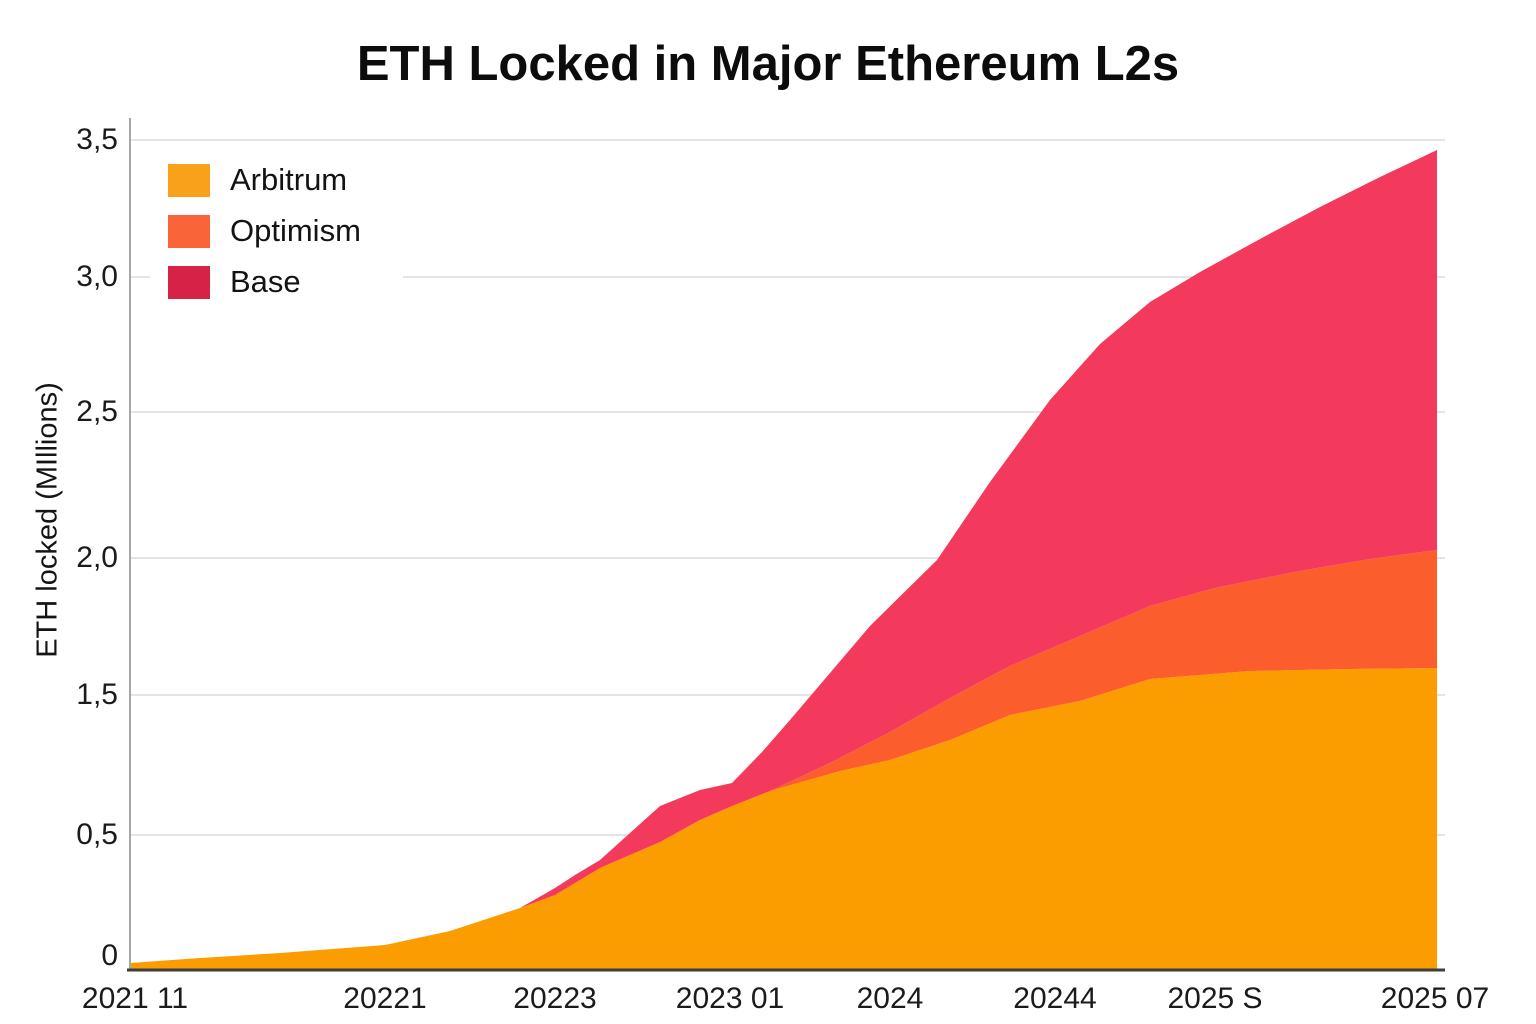 The height and width of the screenshot is (1024, 1536). I want to click on legend-label-arbitrum: Arbitrum, so click(289, 179).